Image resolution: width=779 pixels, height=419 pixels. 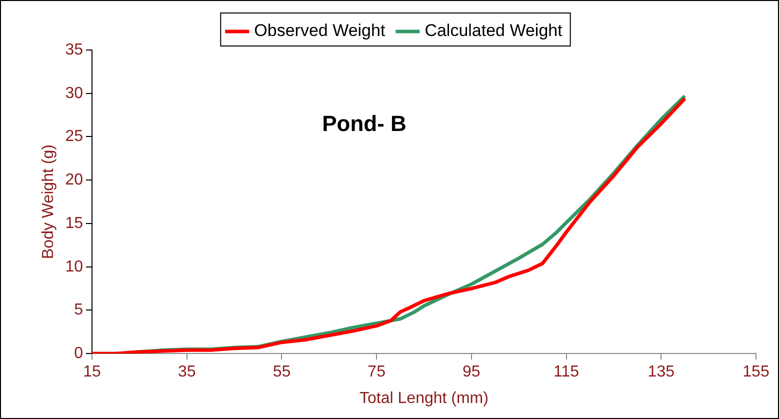 What do you see at coordinates (187, 372) in the screenshot?
I see `x-tick-label: 35` at bounding box center [187, 372].